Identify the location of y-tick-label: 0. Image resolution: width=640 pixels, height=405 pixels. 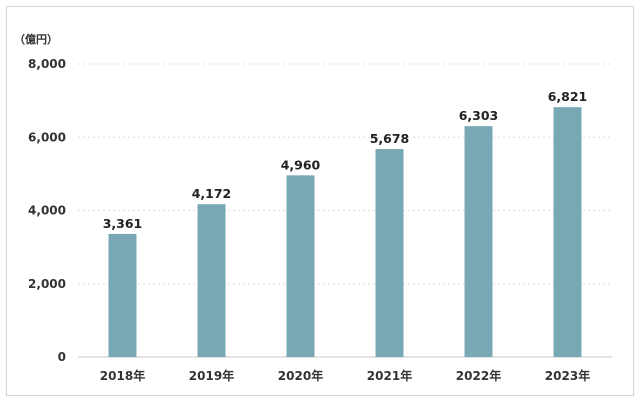
(62, 357).